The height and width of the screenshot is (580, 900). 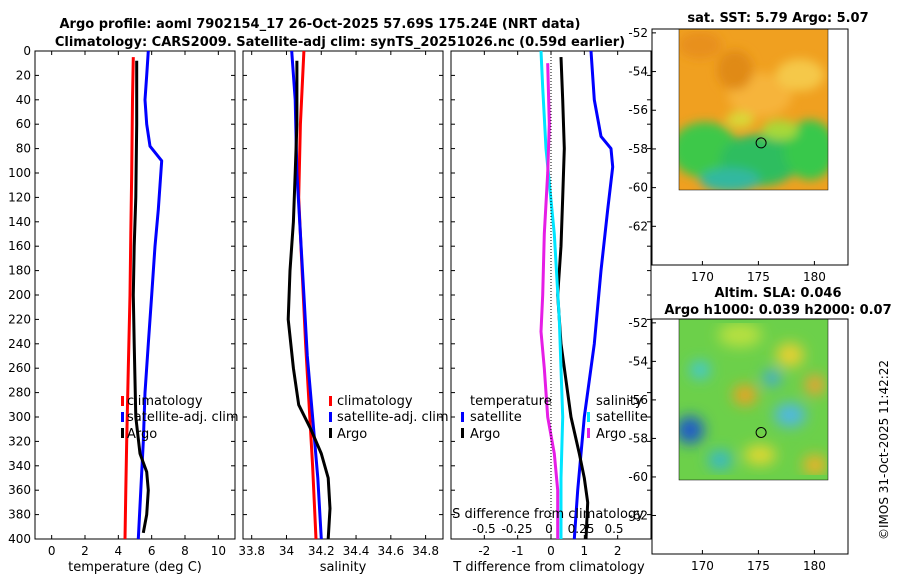 What do you see at coordinates (516, 529) in the screenshot?
I see `s-tick-label: -0.25` at bounding box center [516, 529].